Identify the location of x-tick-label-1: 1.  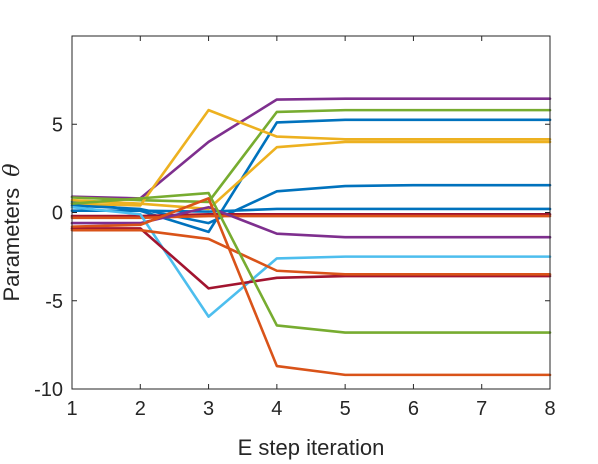
(71, 409).